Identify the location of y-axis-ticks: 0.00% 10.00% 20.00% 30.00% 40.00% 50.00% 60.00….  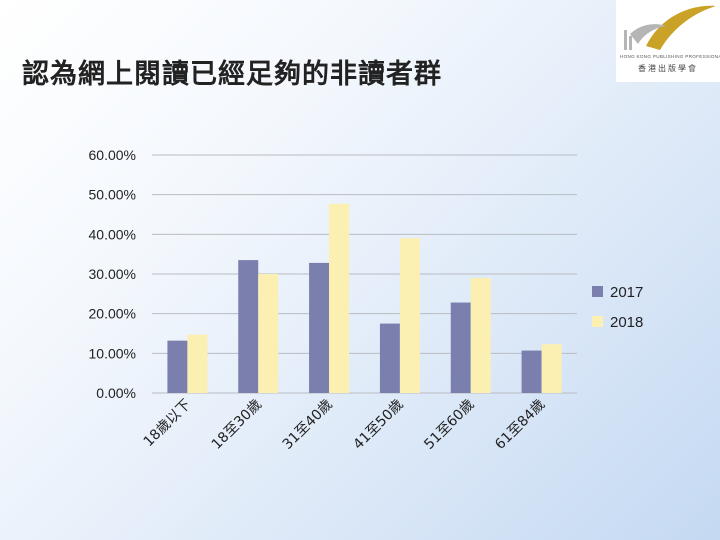
(112, 274).